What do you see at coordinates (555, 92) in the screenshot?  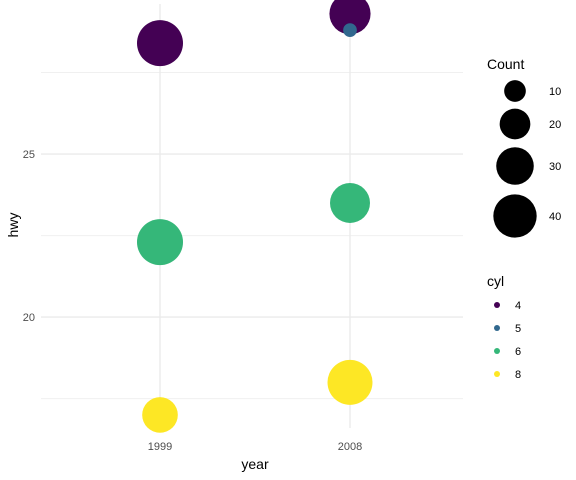 I see `size-legend-label: 10` at bounding box center [555, 92].